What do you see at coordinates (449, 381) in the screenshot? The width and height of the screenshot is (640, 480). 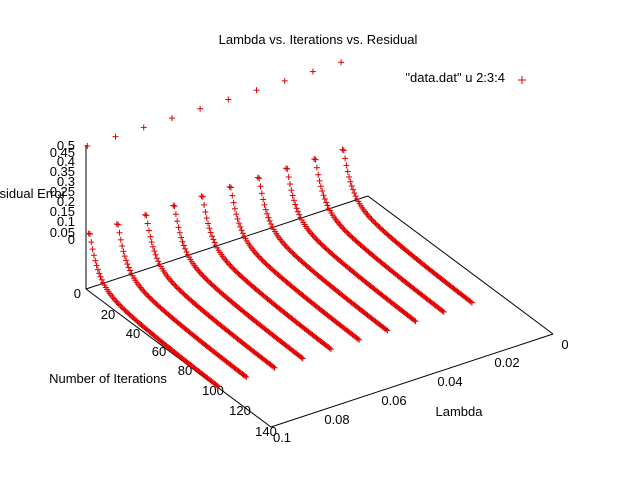 I see `x-tick-label: 0.04` at bounding box center [449, 381].